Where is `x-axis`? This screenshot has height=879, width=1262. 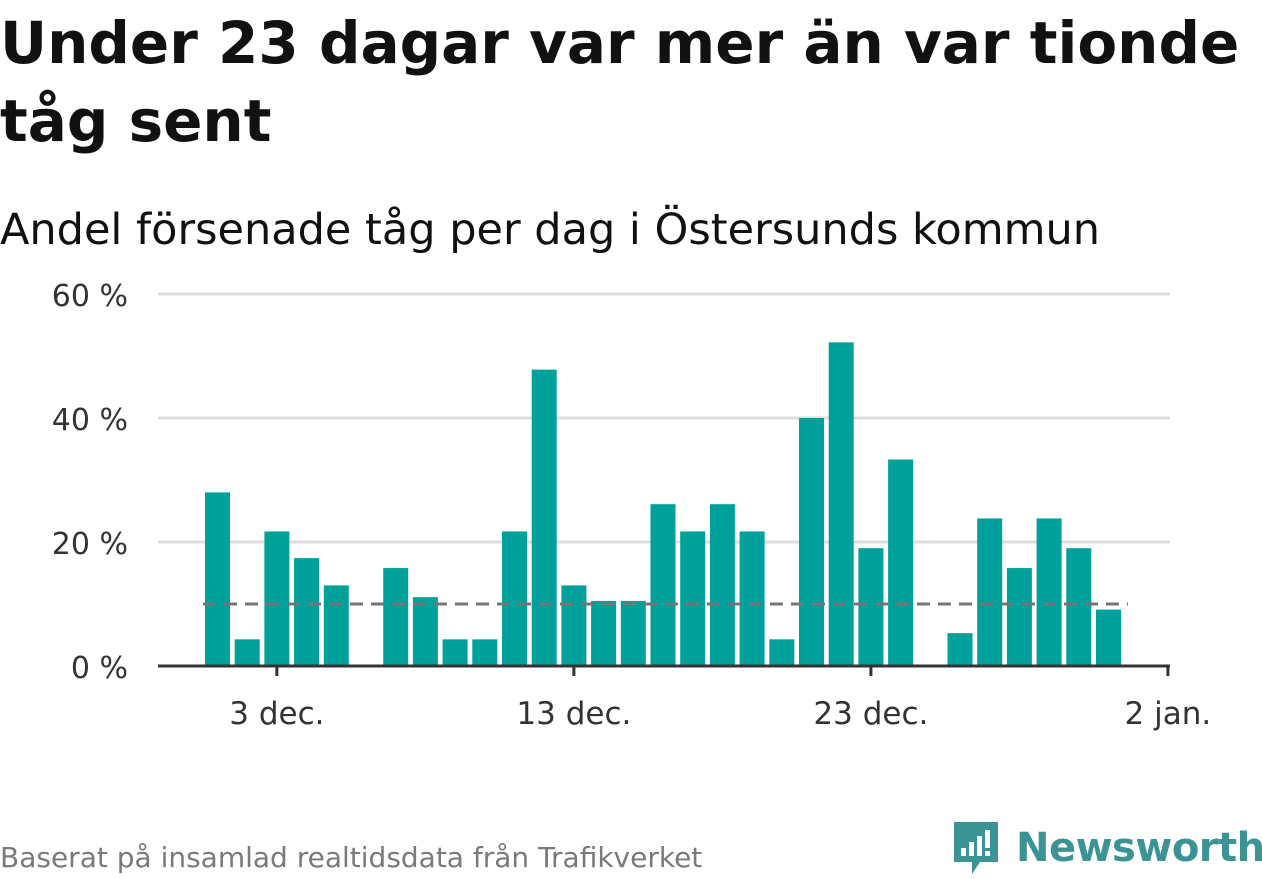 x-axis is located at coordinates (664, 670).